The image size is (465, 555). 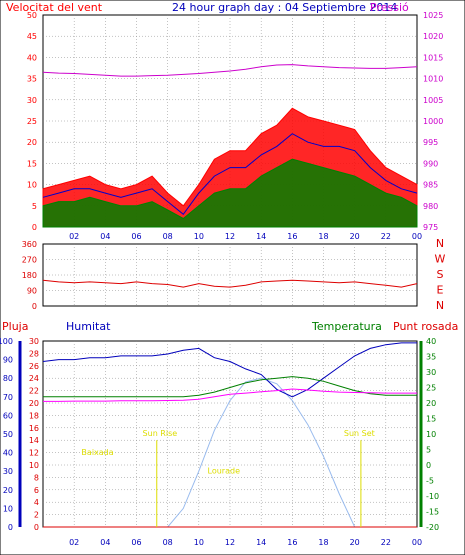 What do you see at coordinates (428, 450) in the screenshot?
I see `temperature-tick-label: 5` at bounding box center [428, 450].